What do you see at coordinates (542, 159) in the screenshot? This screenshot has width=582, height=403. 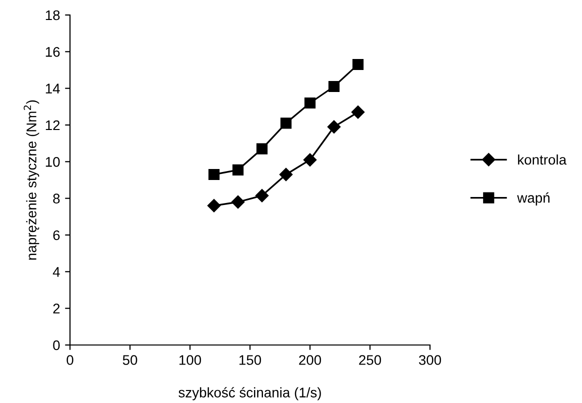 I see `legend-label: kontrola` at bounding box center [542, 159].